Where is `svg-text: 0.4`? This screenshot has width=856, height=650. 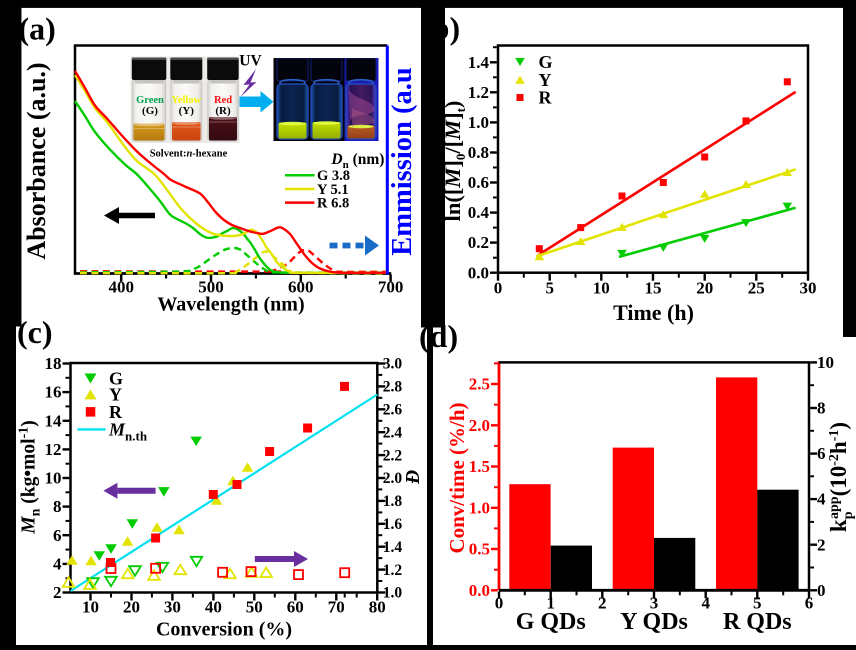
svg-text: 0.4 is located at coordinates (479, 212).